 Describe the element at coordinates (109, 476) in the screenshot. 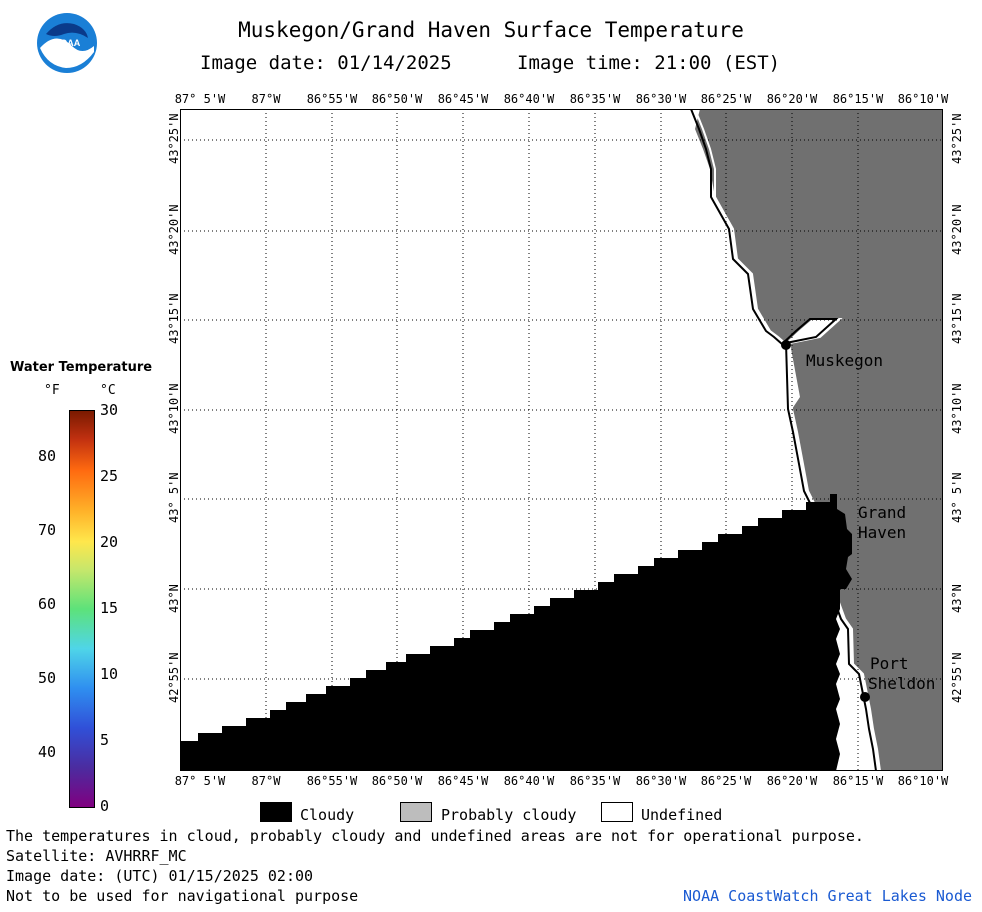

I see `celsius-tick-25: 25` at that location.